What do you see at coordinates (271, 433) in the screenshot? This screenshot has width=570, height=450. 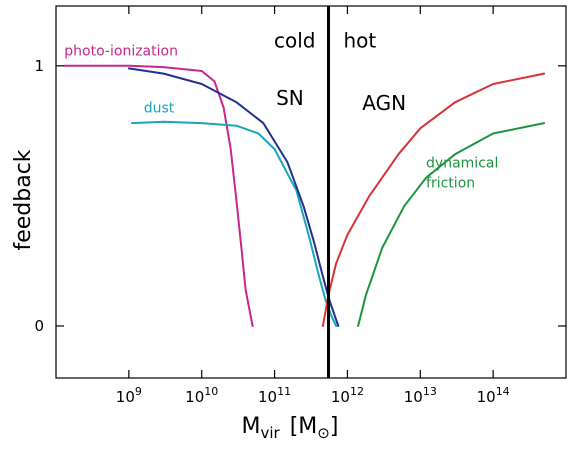 I see `x-axis-label-sub: vir` at bounding box center [271, 433].